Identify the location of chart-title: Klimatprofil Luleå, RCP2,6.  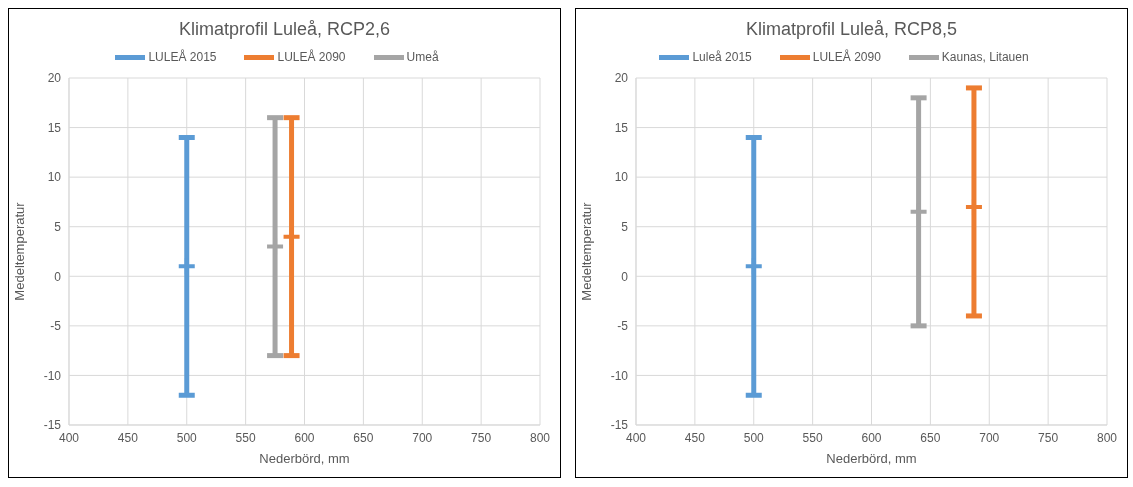
(284, 30).